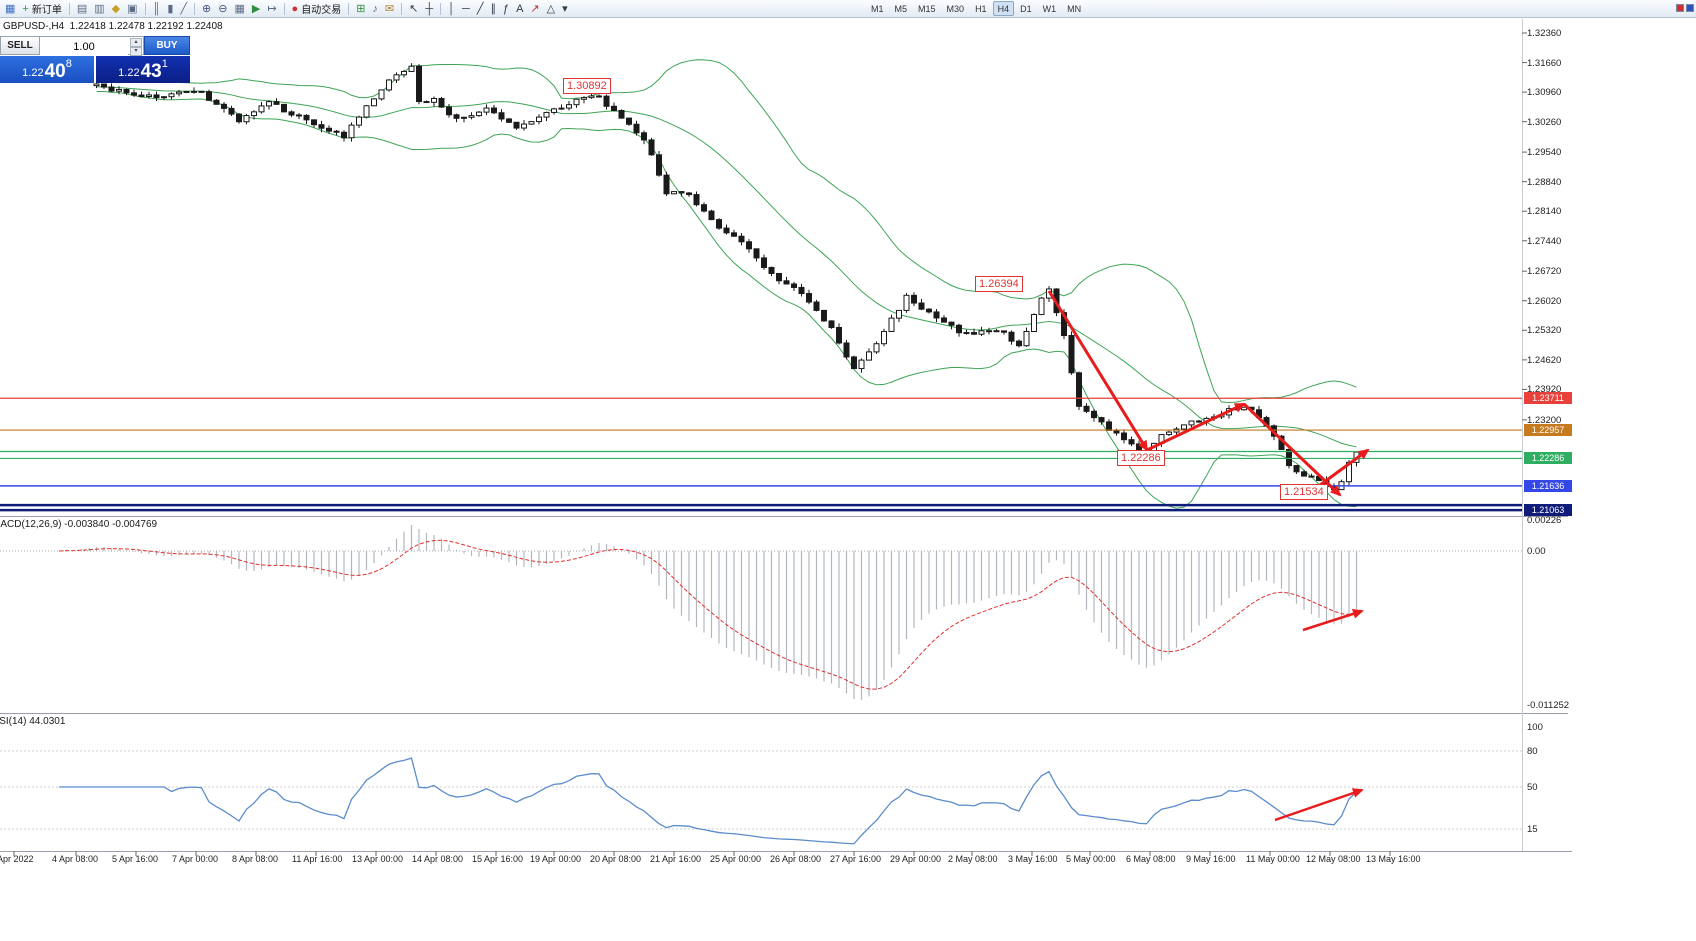 This screenshot has height=941, width=1696. Describe the element at coordinates (480, 9) in the screenshot. I see `trendline-icon: ╱` at that location.